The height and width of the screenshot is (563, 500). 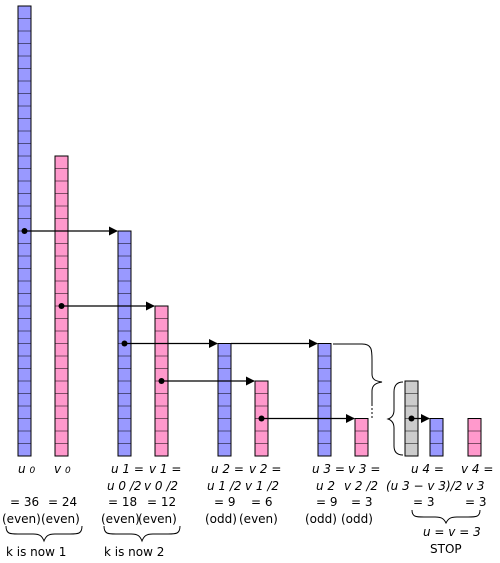 I want to click on label-u3-value: = 9, so click(x=327, y=502).